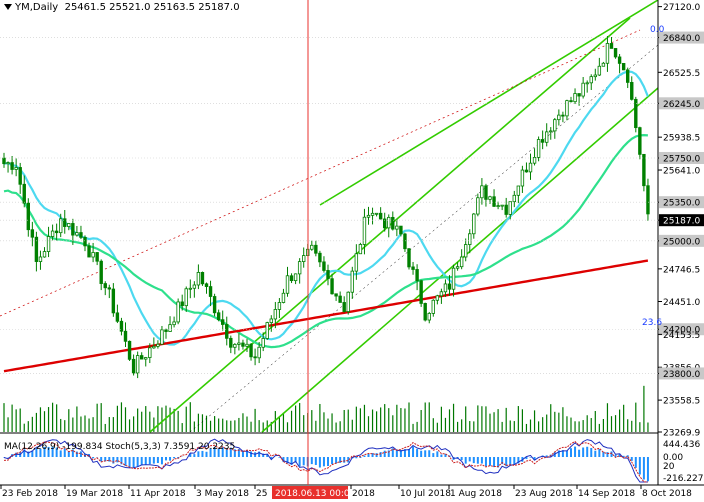 The height and width of the screenshot is (502, 704). What do you see at coordinates (667, 494) in the screenshot?
I see `date-tick-label: 8 Oct 2018` at bounding box center [667, 494].